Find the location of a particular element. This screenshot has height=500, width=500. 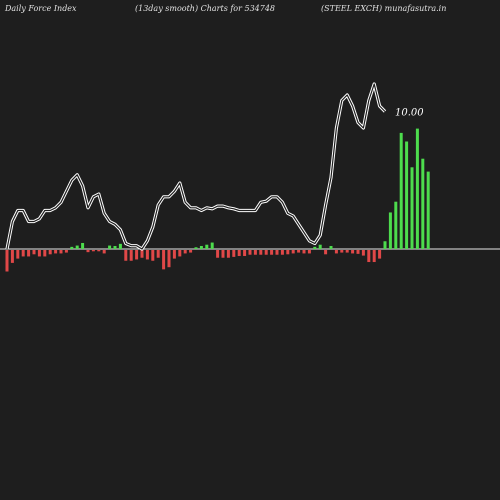

chart-source: (STEEL EXCH) munafasutra.in is located at coordinates (384, 8).